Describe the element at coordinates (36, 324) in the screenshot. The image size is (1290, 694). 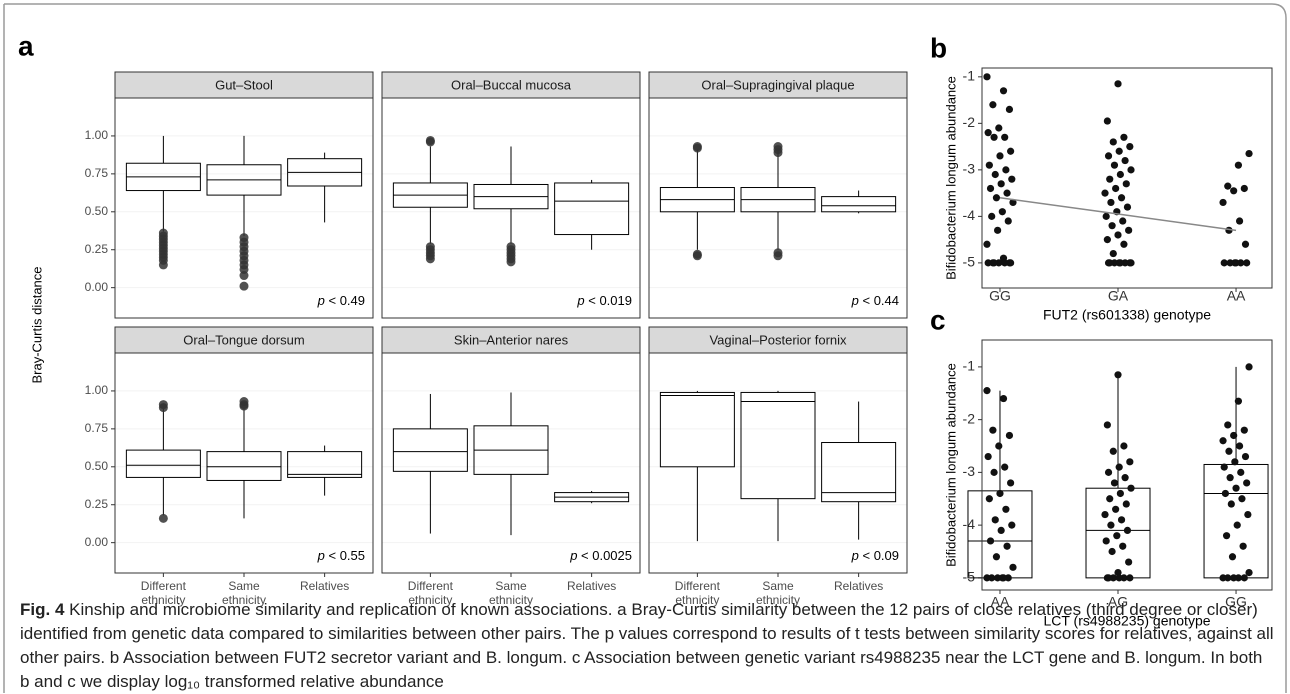
I see `y-axis-title: Bray-Curtis distance` at that location.